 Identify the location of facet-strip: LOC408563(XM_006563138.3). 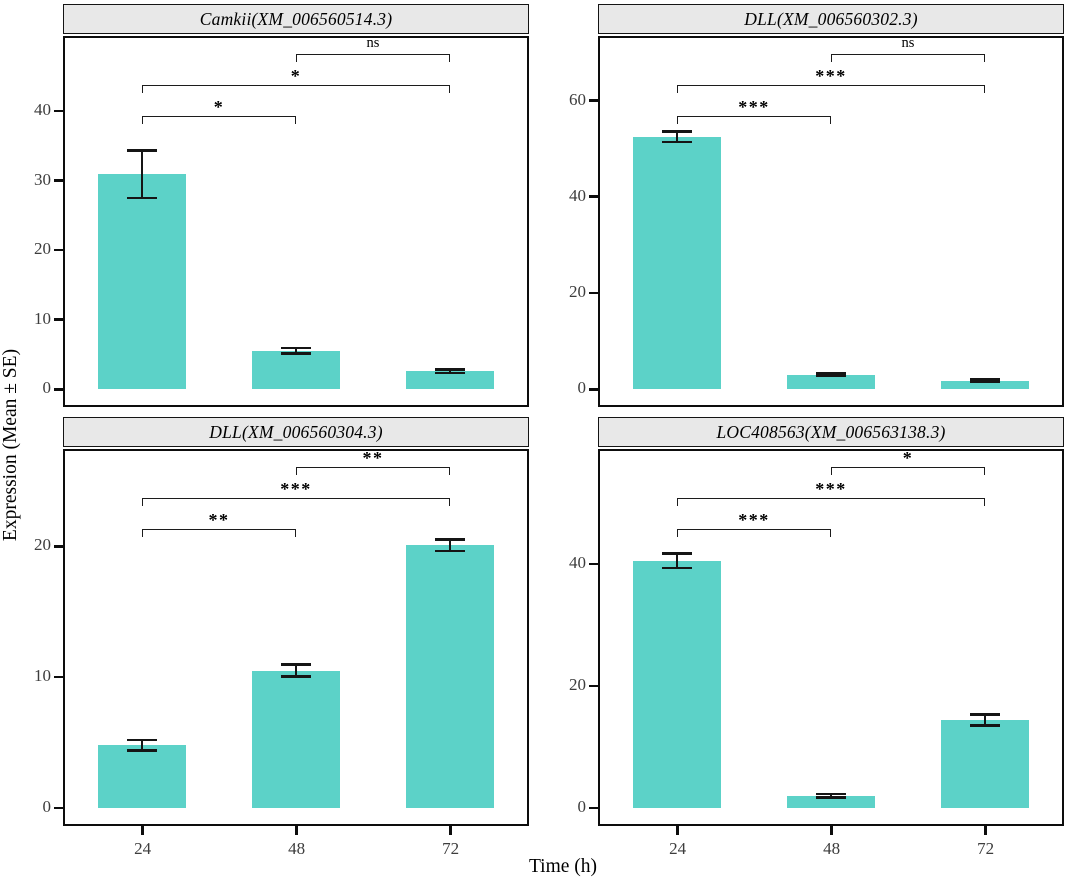
(831, 432).